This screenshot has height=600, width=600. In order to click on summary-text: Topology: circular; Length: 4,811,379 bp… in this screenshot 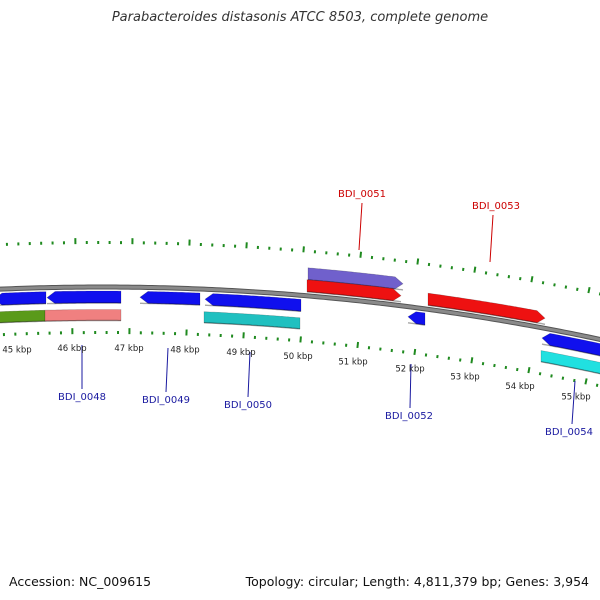, I will do `click(417, 581)`.